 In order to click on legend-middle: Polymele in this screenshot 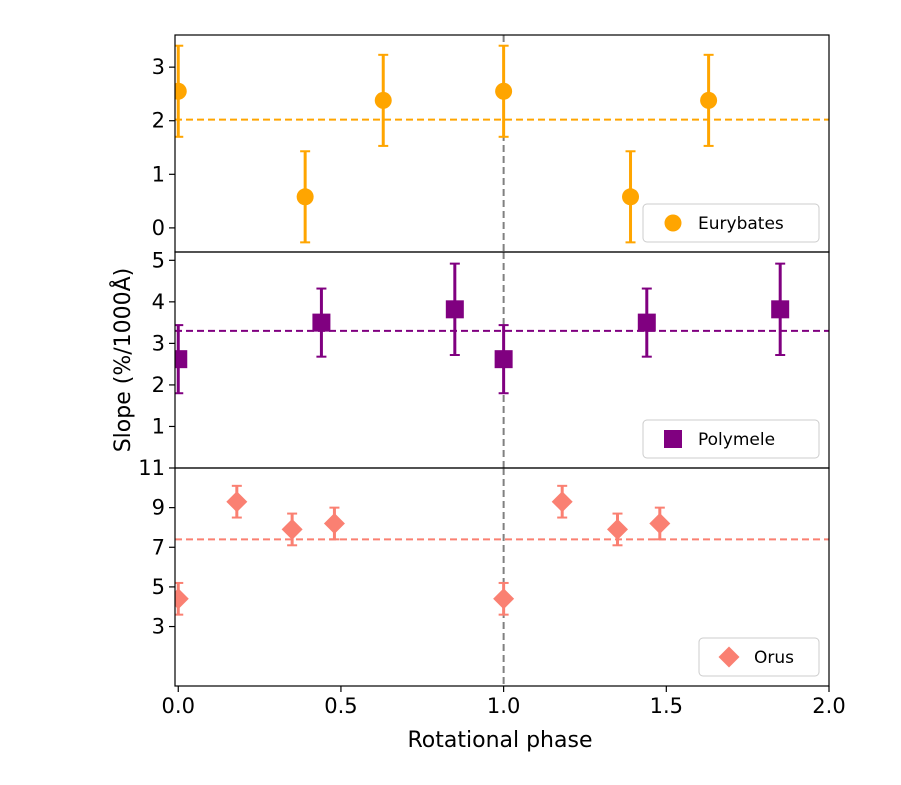, I will do `click(731, 439)`.